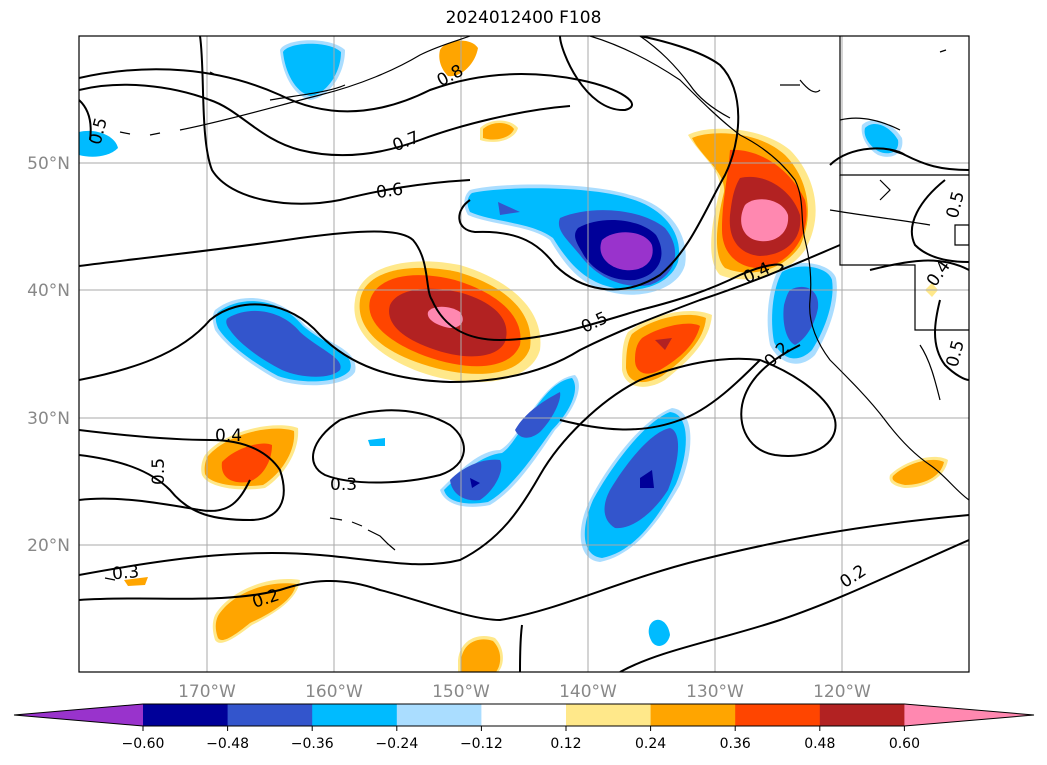  I want to click on colorbar-tick-label: 0.24, so click(650, 744).